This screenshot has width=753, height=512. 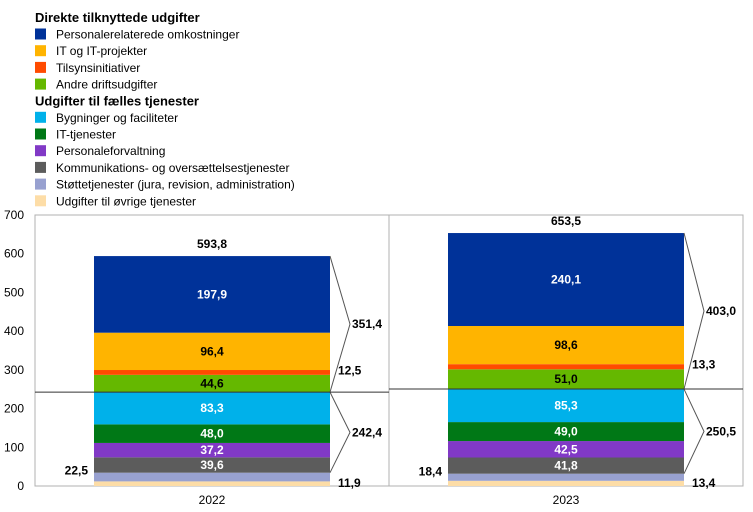 I want to click on x-tick-label: 2022, so click(x=212, y=500).